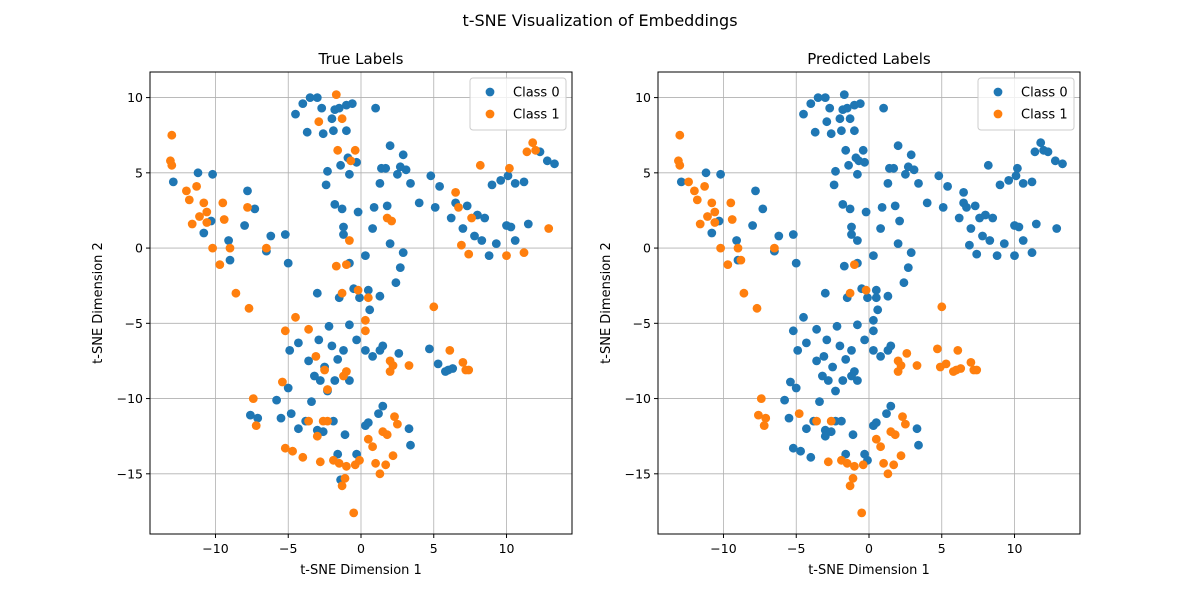 Image resolution: width=1200 pixels, height=600 pixels. Describe the element at coordinates (130, 398) in the screenshot. I see `y-tick-label: −10` at that location.